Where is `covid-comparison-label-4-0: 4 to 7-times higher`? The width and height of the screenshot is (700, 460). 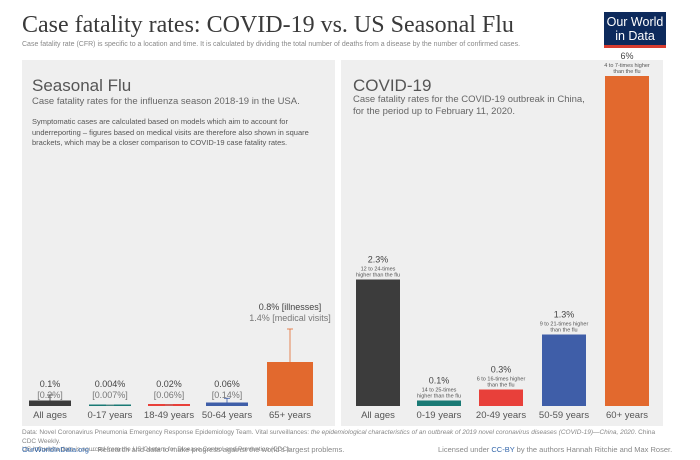
covid-comparison-label-4-0: 4 to 7-times higher is located at coordinates (627, 66).